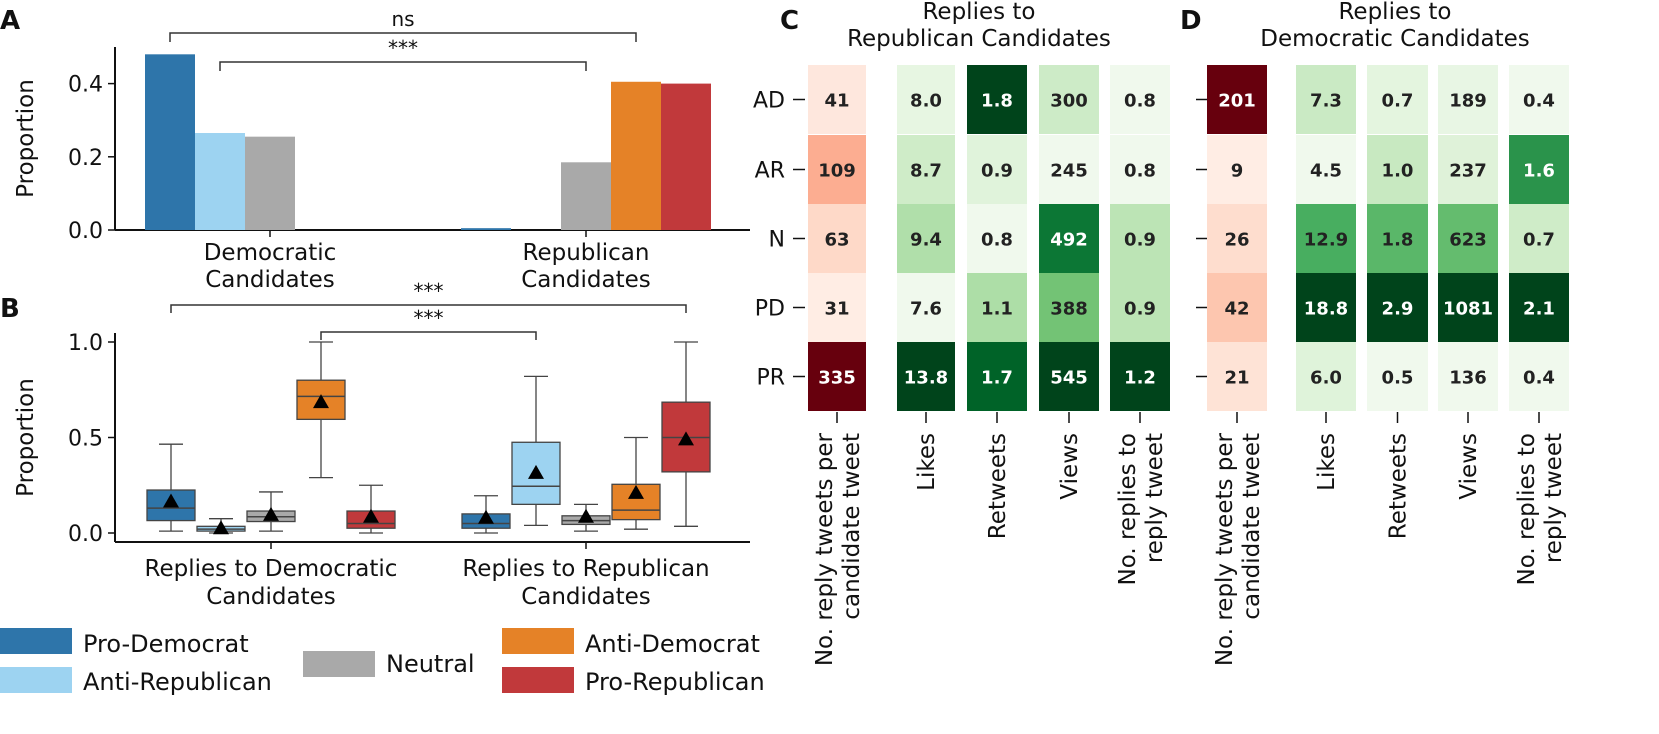  What do you see at coordinates (997, 101) in the screenshot?
I see `heatmap-cell-value: 1.8` at bounding box center [997, 101].